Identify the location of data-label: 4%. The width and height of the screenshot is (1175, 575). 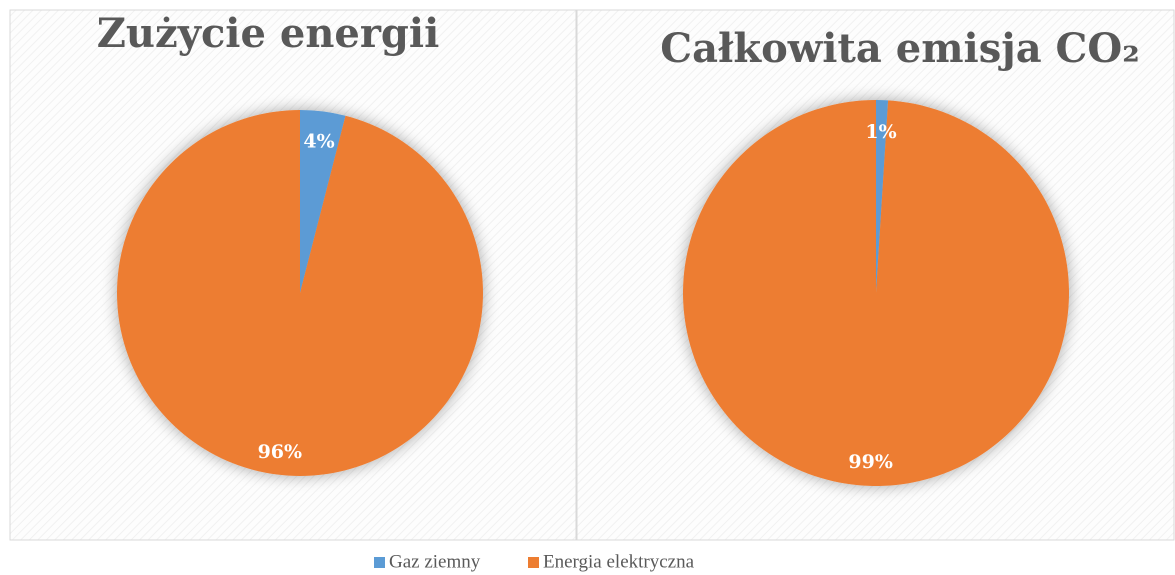
(318, 141).